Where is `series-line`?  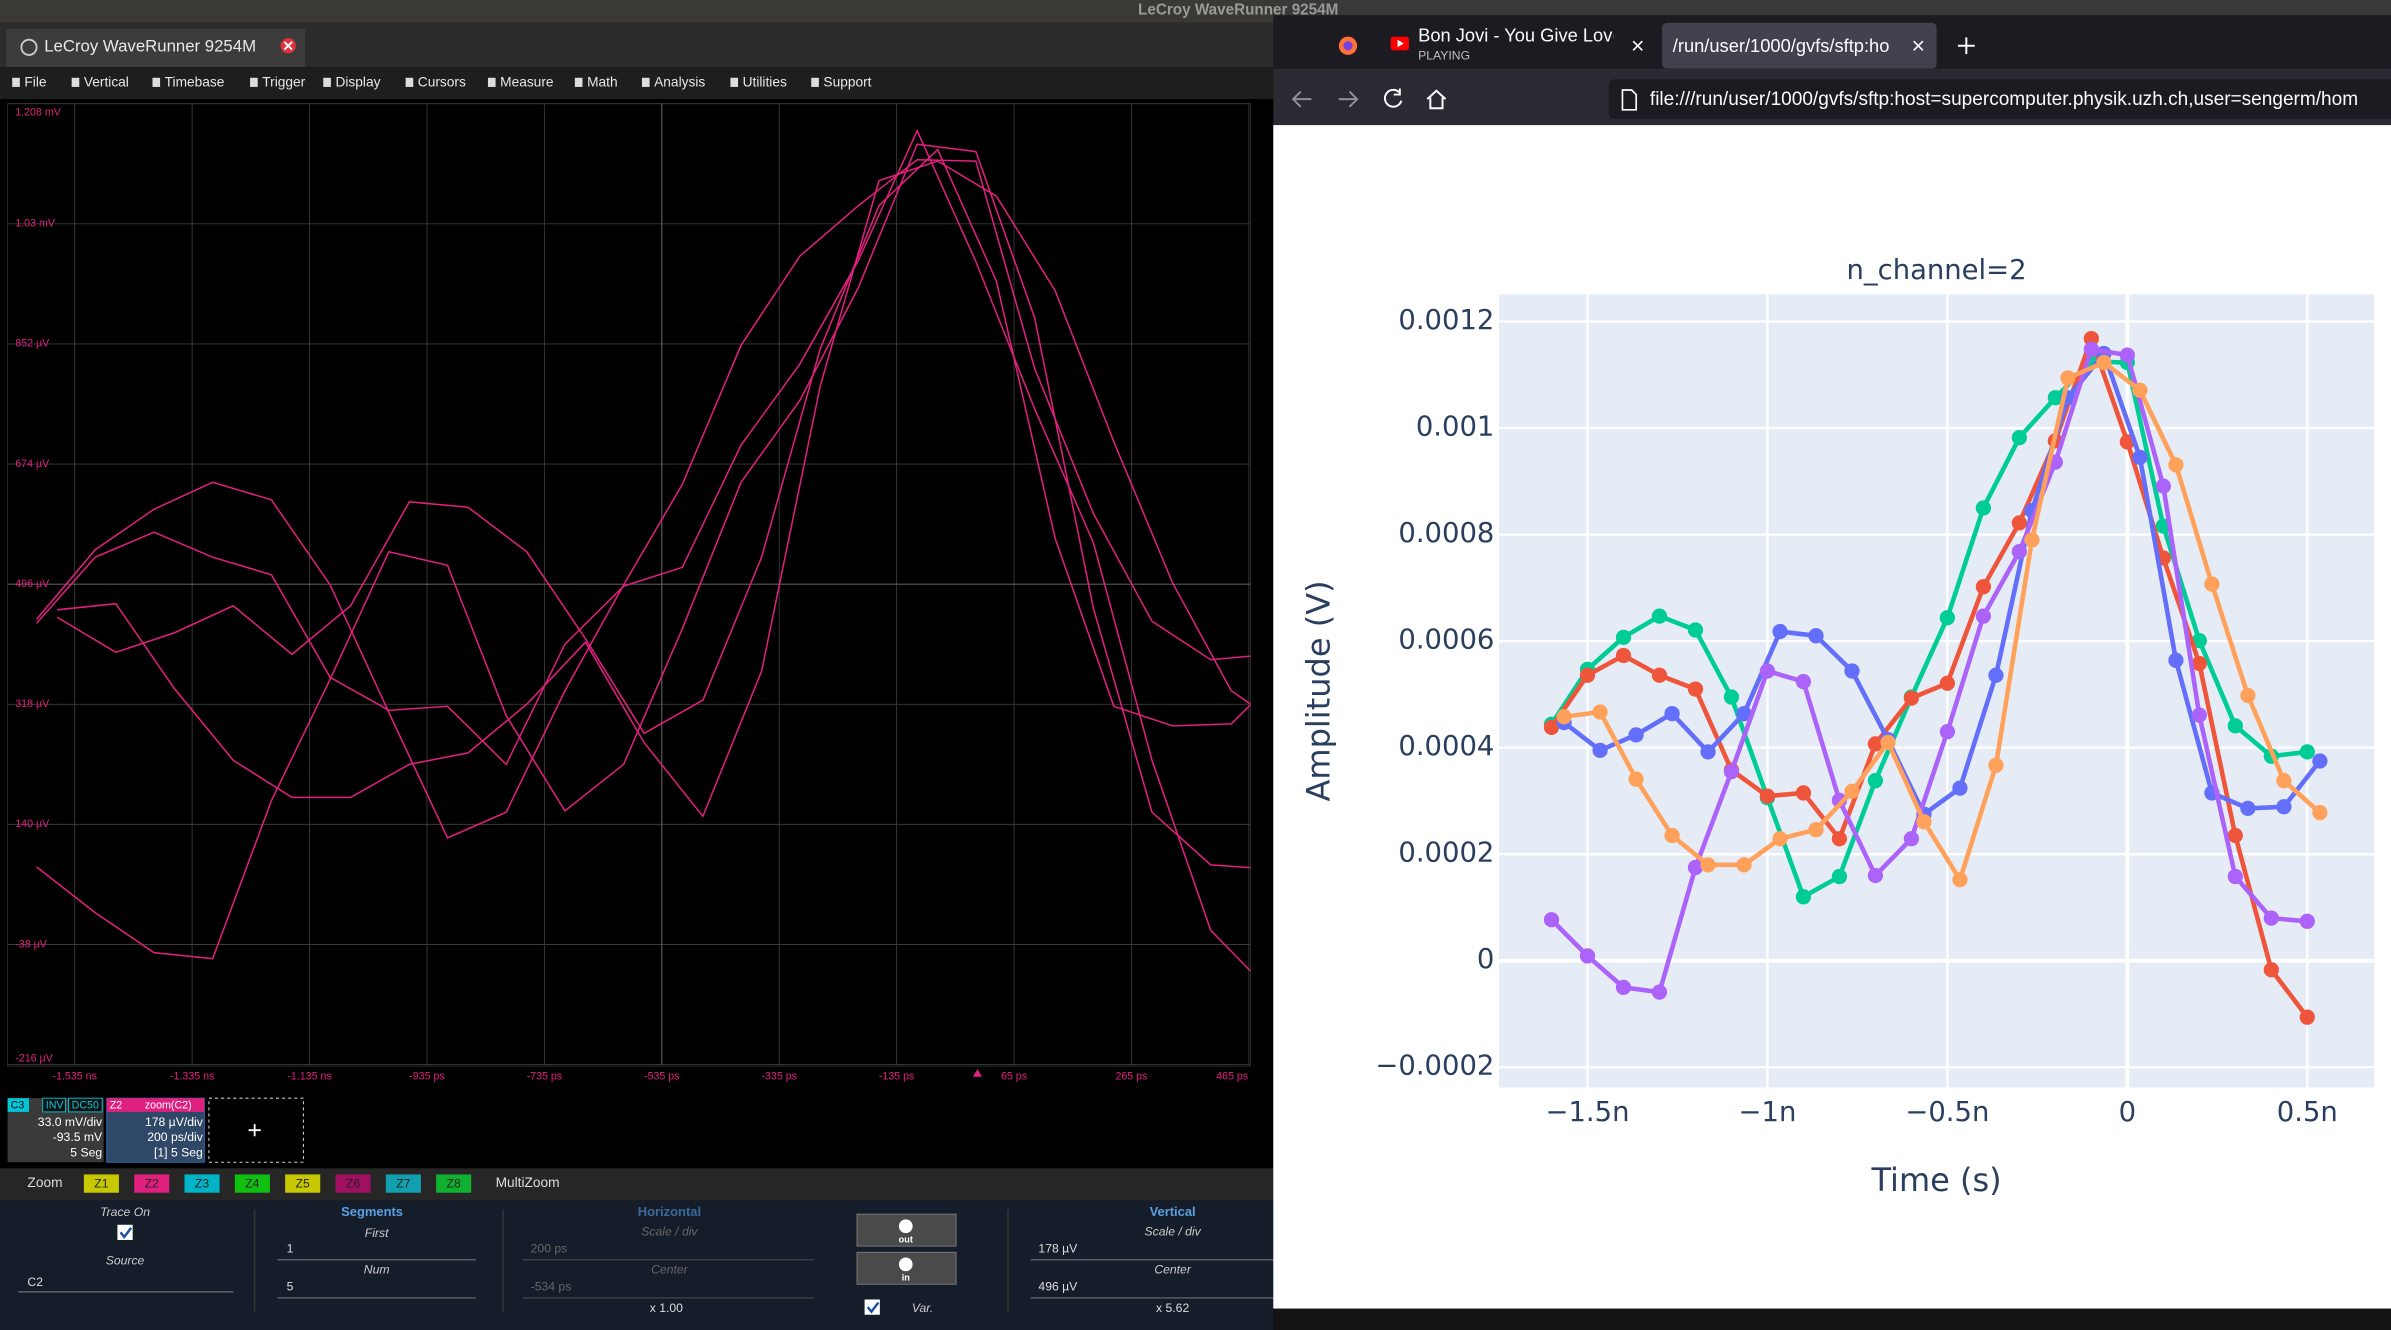
series-line is located at coordinates (1928, 629).